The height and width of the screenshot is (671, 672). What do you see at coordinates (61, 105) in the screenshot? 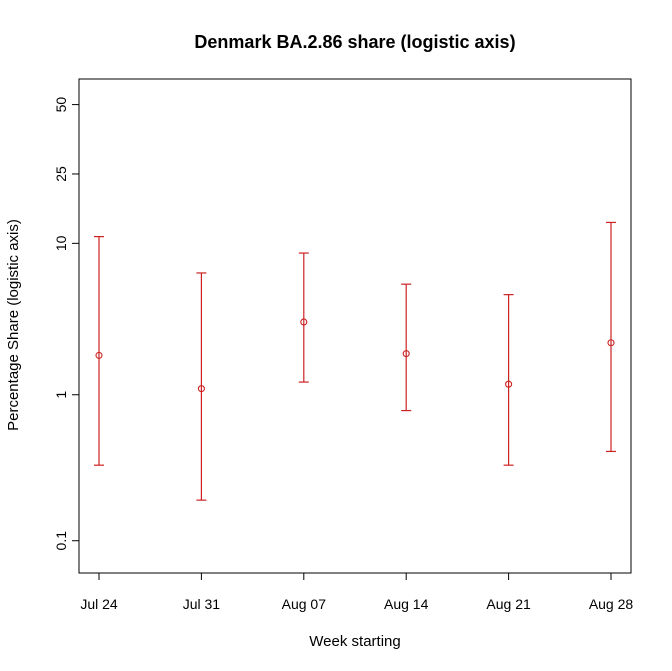
I see `y-tick-label: 50` at bounding box center [61, 105].